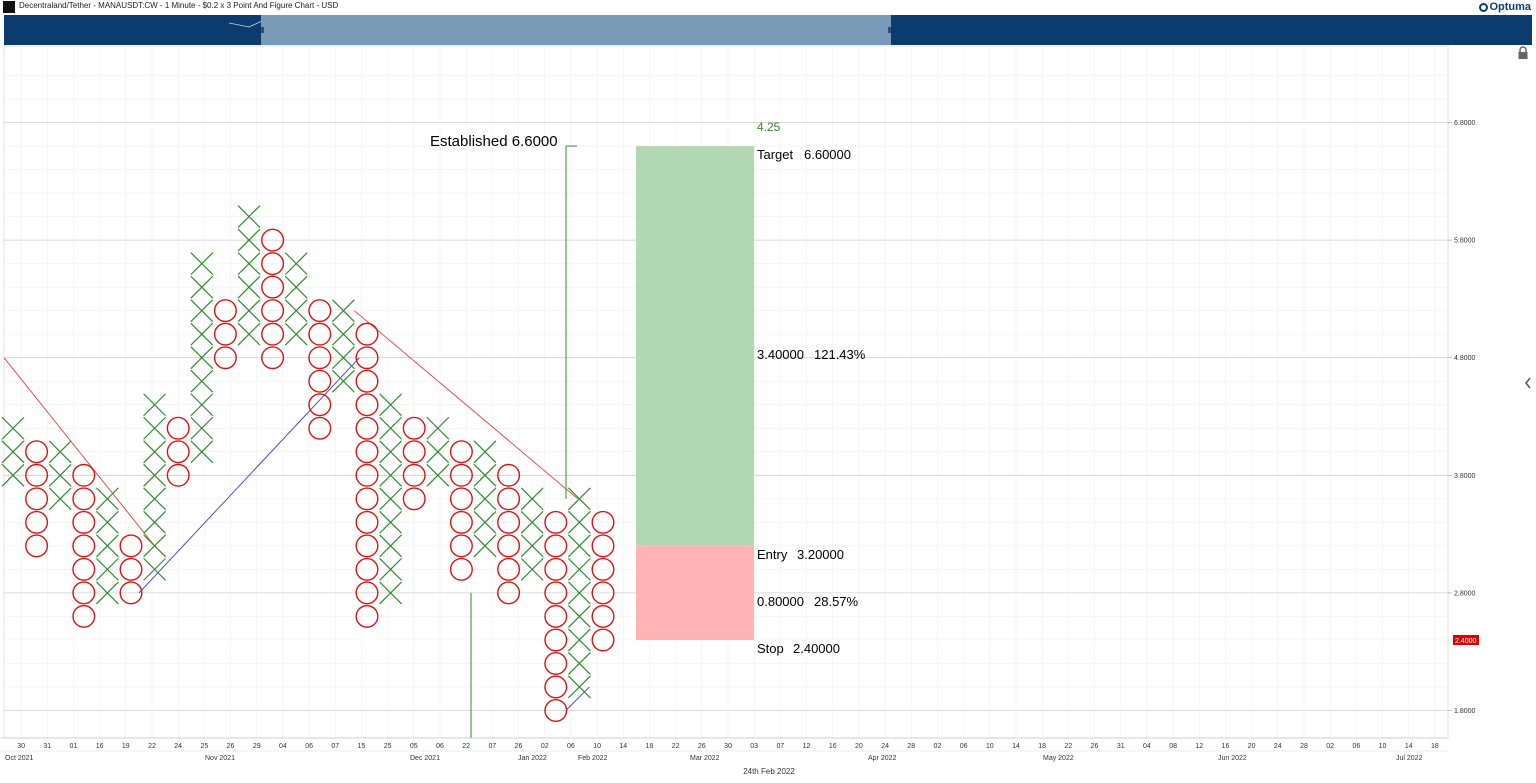 The width and height of the screenshot is (1536, 783). Describe the element at coordinates (1528, 383) in the screenshot. I see `chevron-left-icon` at that location.